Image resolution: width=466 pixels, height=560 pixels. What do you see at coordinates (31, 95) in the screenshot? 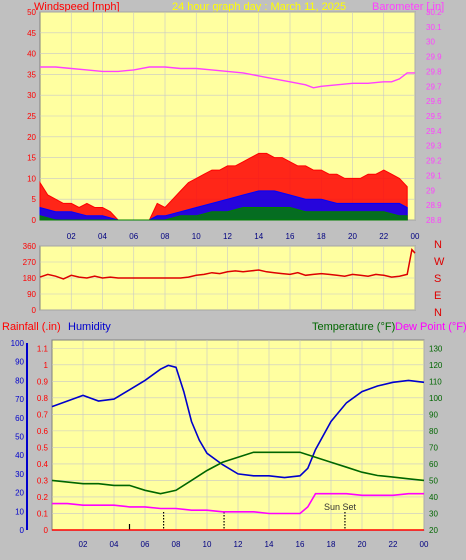
I see `windspeed-tick-label: 30` at bounding box center [31, 95].